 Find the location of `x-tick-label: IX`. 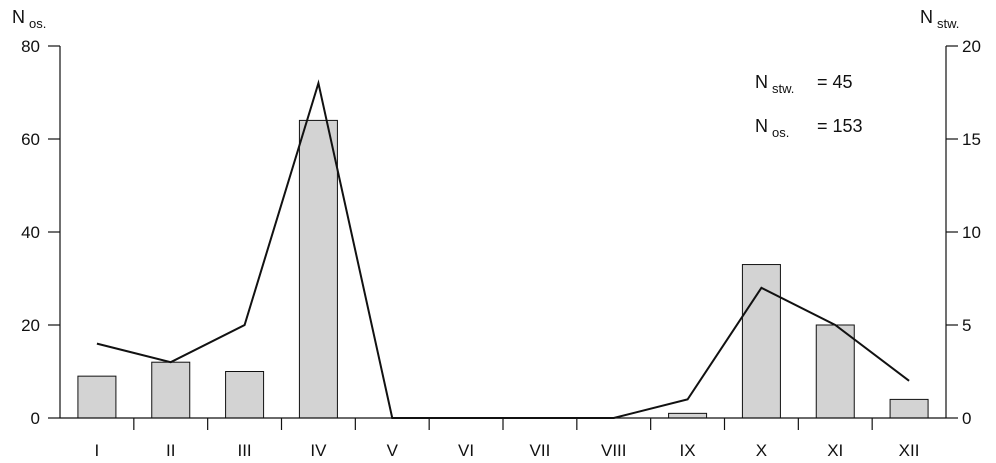

x-tick-label: IX is located at coordinates (688, 450).